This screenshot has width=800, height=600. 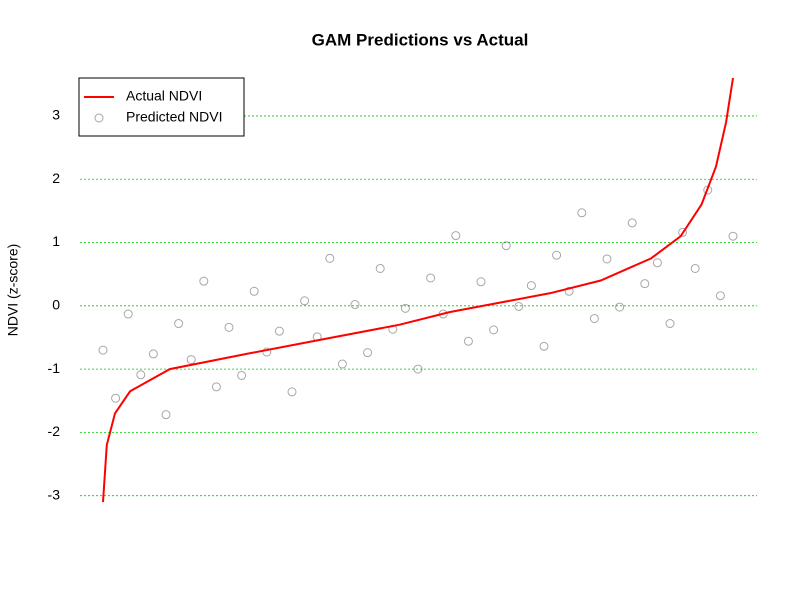 What do you see at coordinates (54, 494) in the screenshot?
I see `y-tick-label: -3` at bounding box center [54, 494].